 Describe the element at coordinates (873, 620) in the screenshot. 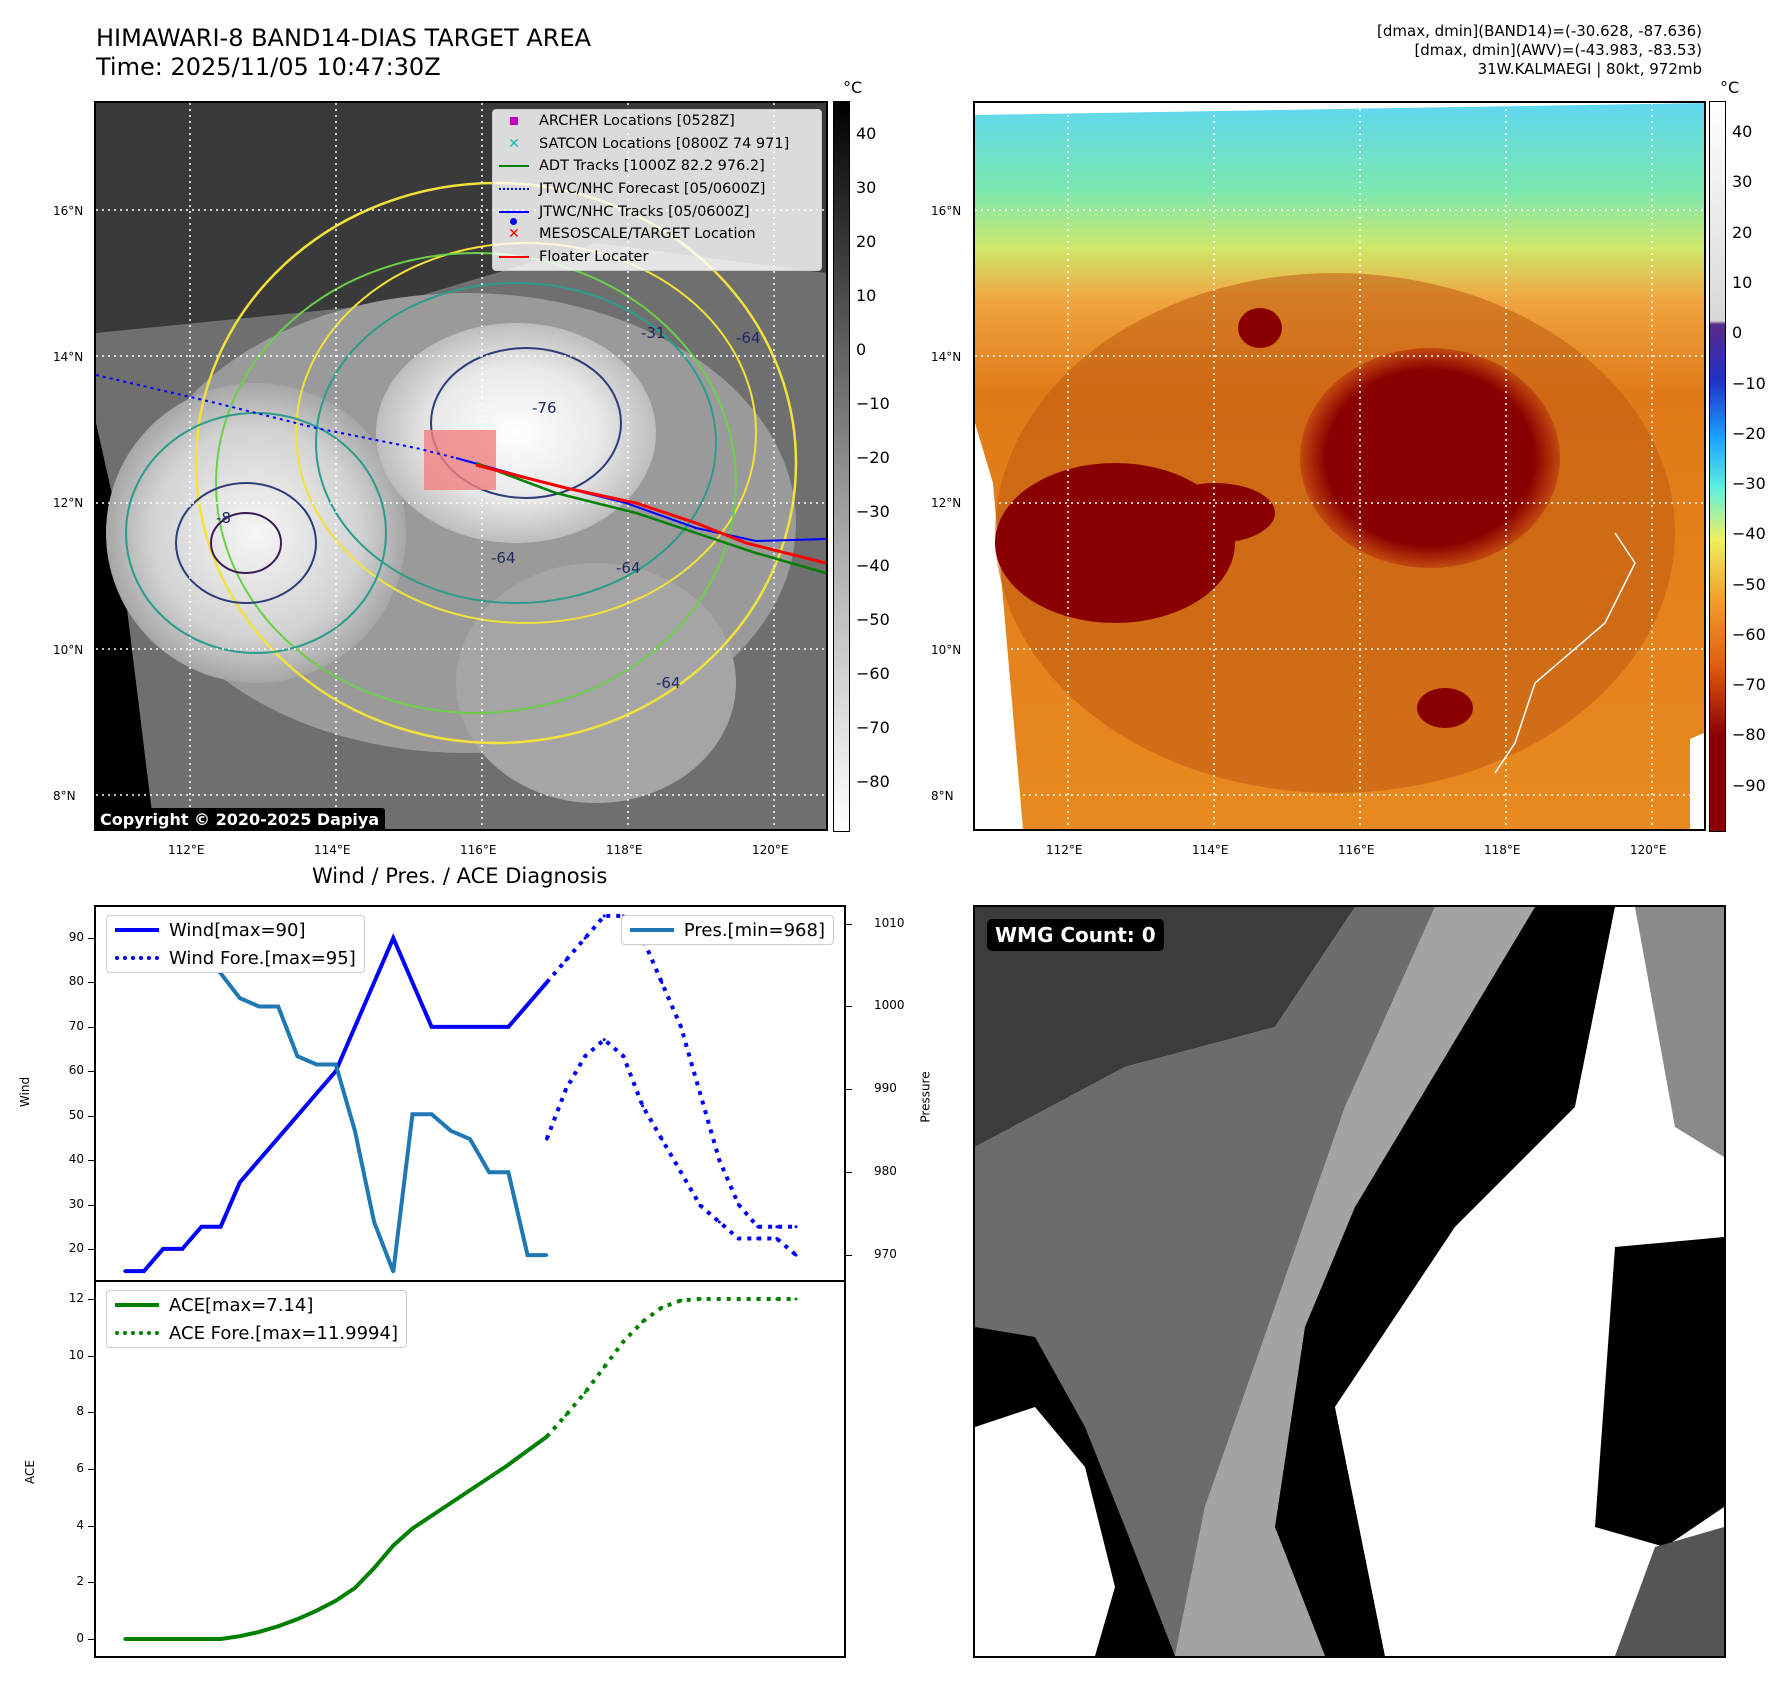

I see `gray-colorbar-tick: −50` at that location.